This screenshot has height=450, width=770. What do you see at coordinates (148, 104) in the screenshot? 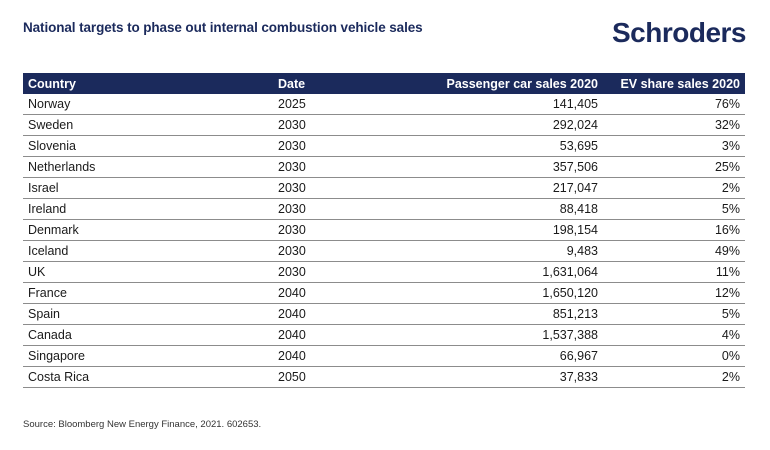
I see `cell-country: Norway` at bounding box center [148, 104].